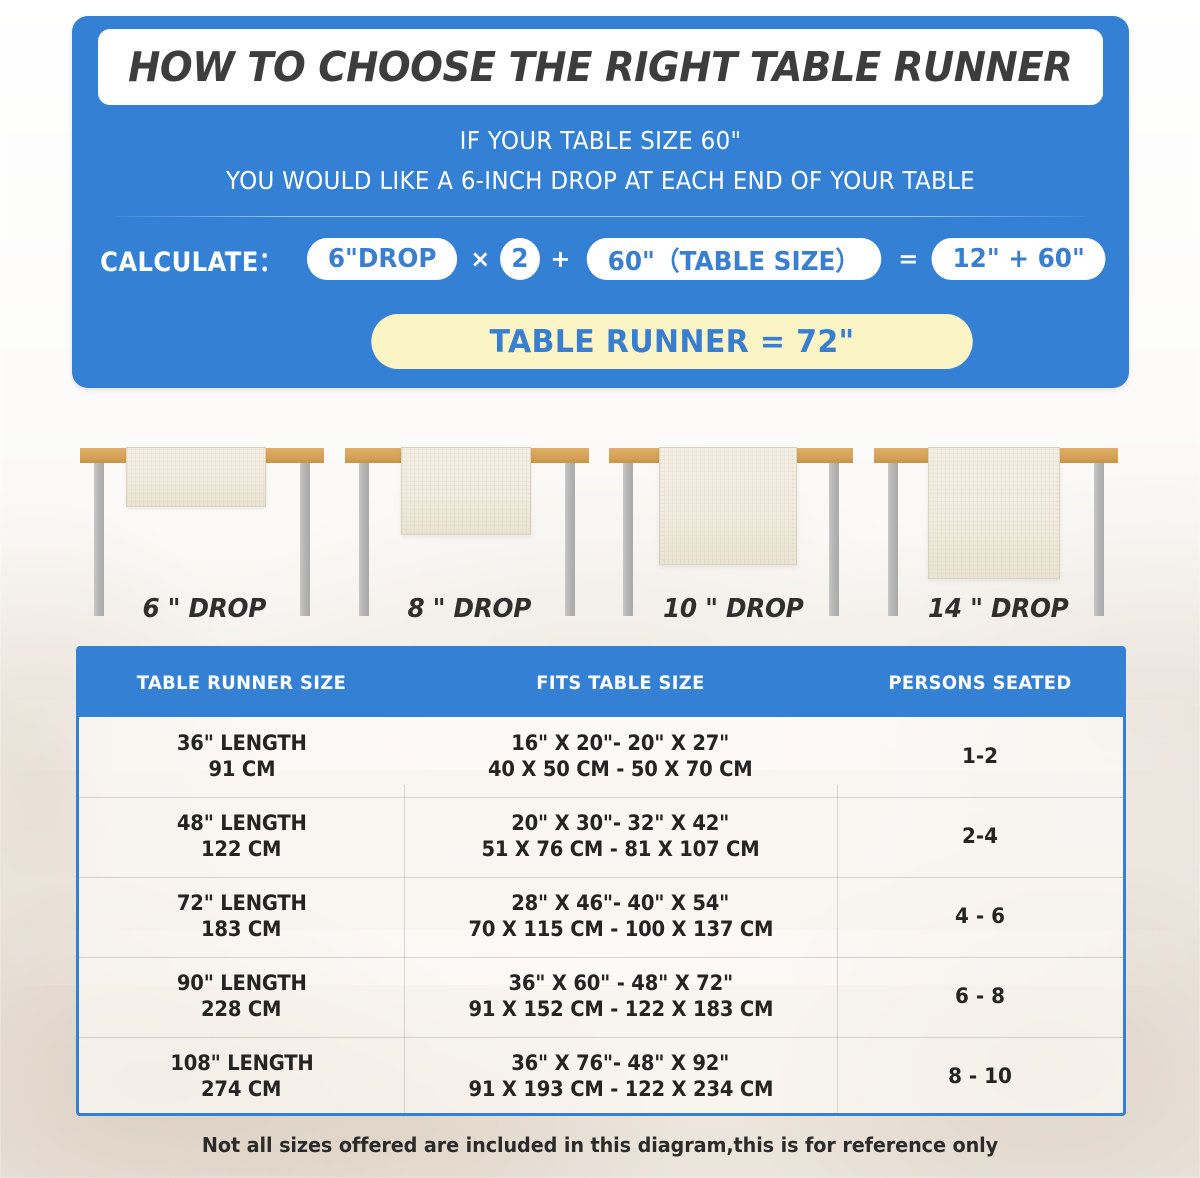  What do you see at coordinates (600, 216) in the screenshot?
I see `header-divider` at bounding box center [600, 216].